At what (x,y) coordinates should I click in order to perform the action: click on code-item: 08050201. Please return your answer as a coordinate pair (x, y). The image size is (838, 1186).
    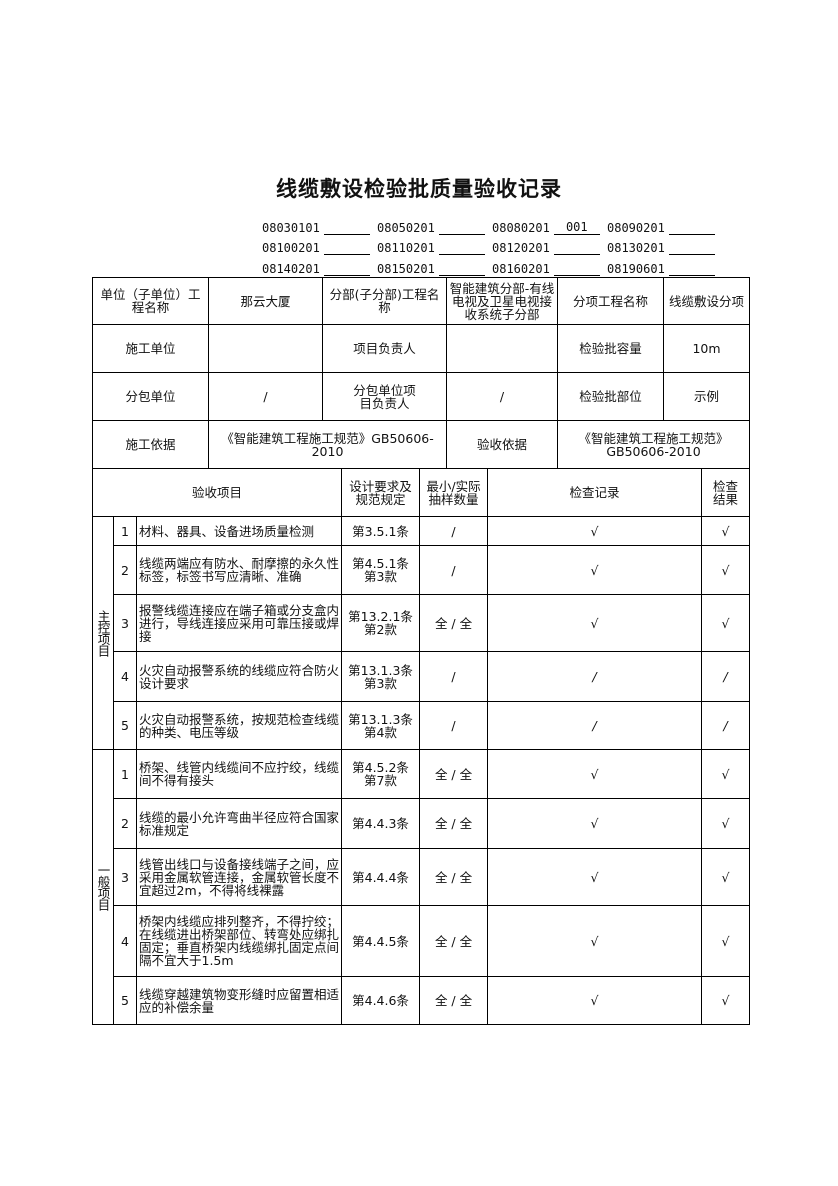
    Looking at the image, I should click on (434, 224).